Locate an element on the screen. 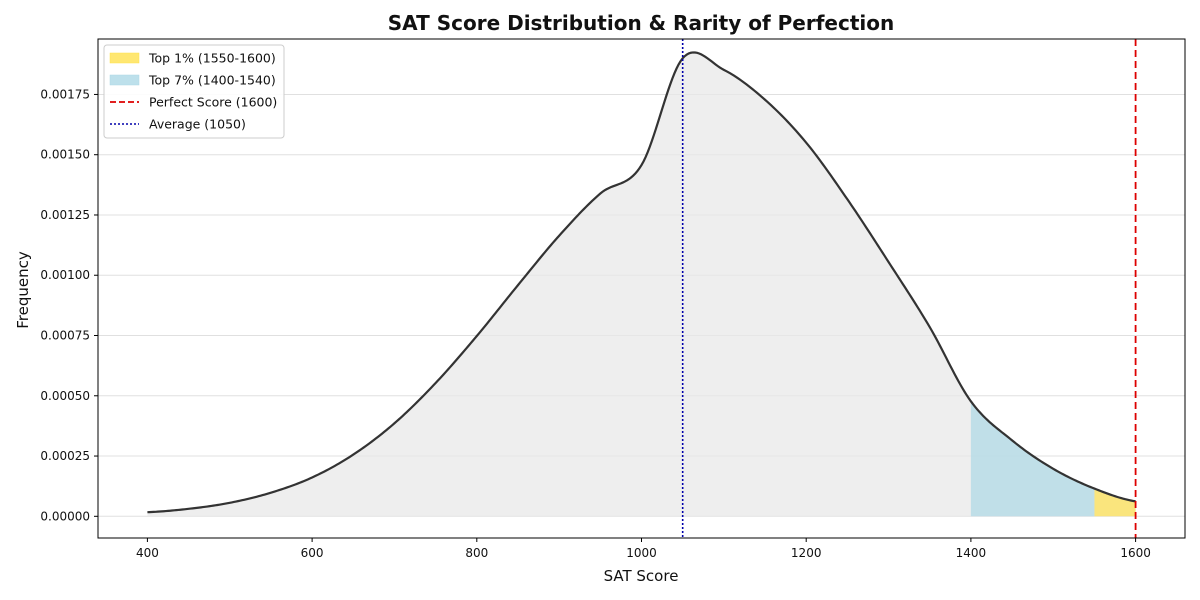 The width and height of the screenshot is (1200, 600). x-tick-label: 800 is located at coordinates (476, 553).